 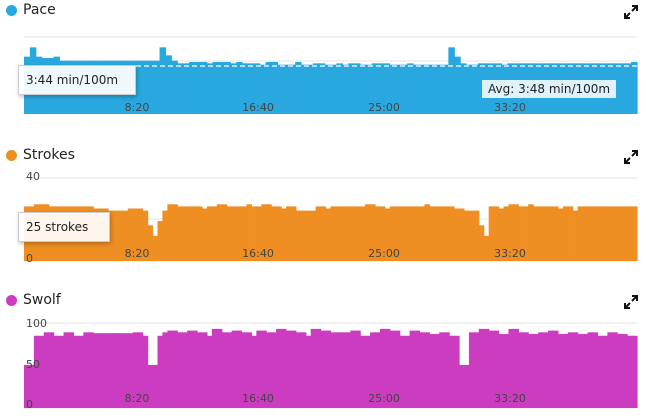 What do you see at coordinates (33, 300) in the screenshot?
I see `swolf-title: Swolf` at bounding box center [33, 300].